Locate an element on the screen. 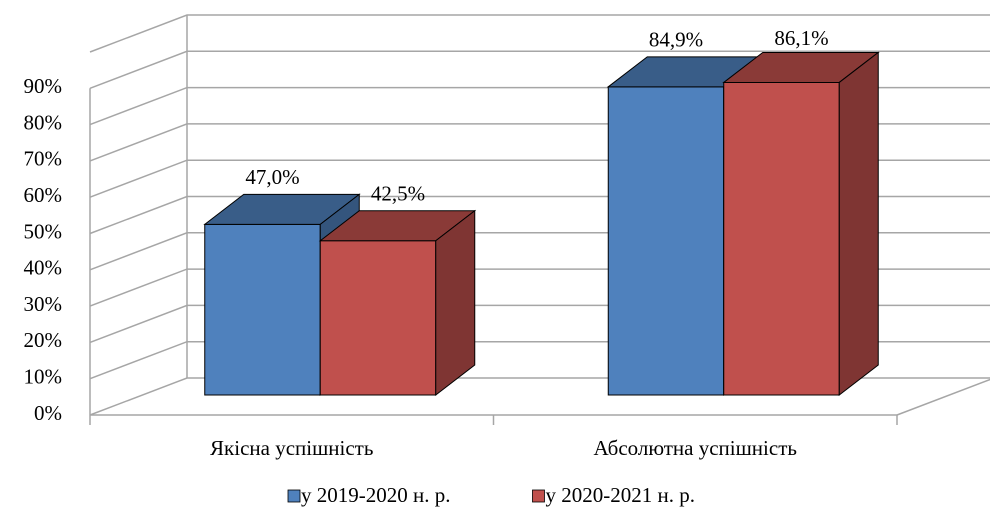 The height and width of the screenshot is (518, 990). y-tick-label: 90% is located at coordinates (43, 86).